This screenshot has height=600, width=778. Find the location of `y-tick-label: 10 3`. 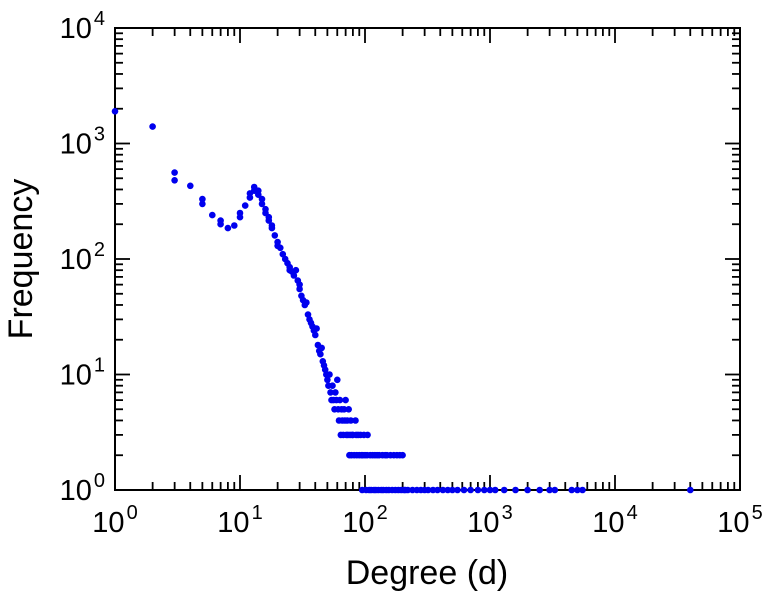

y-tick-label: 10 3 is located at coordinates (82, 142).